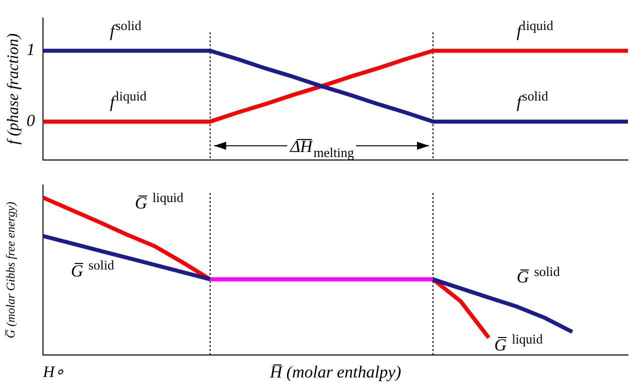 This screenshot has height=387, width=630. What do you see at coordinates (92, 268) in the screenshot?
I see `series-label: G̅ solid` at bounding box center [92, 268].